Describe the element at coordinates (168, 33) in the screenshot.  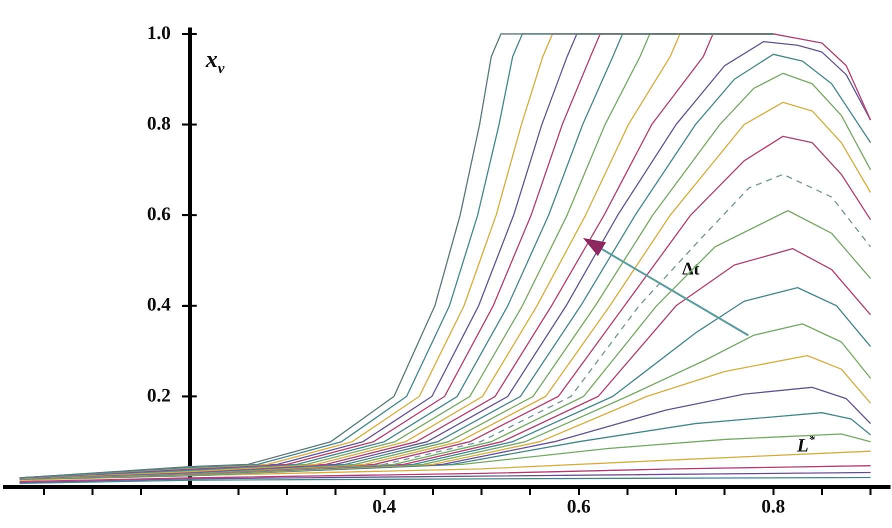
I see `y-tick-label: 1.0` at that location.